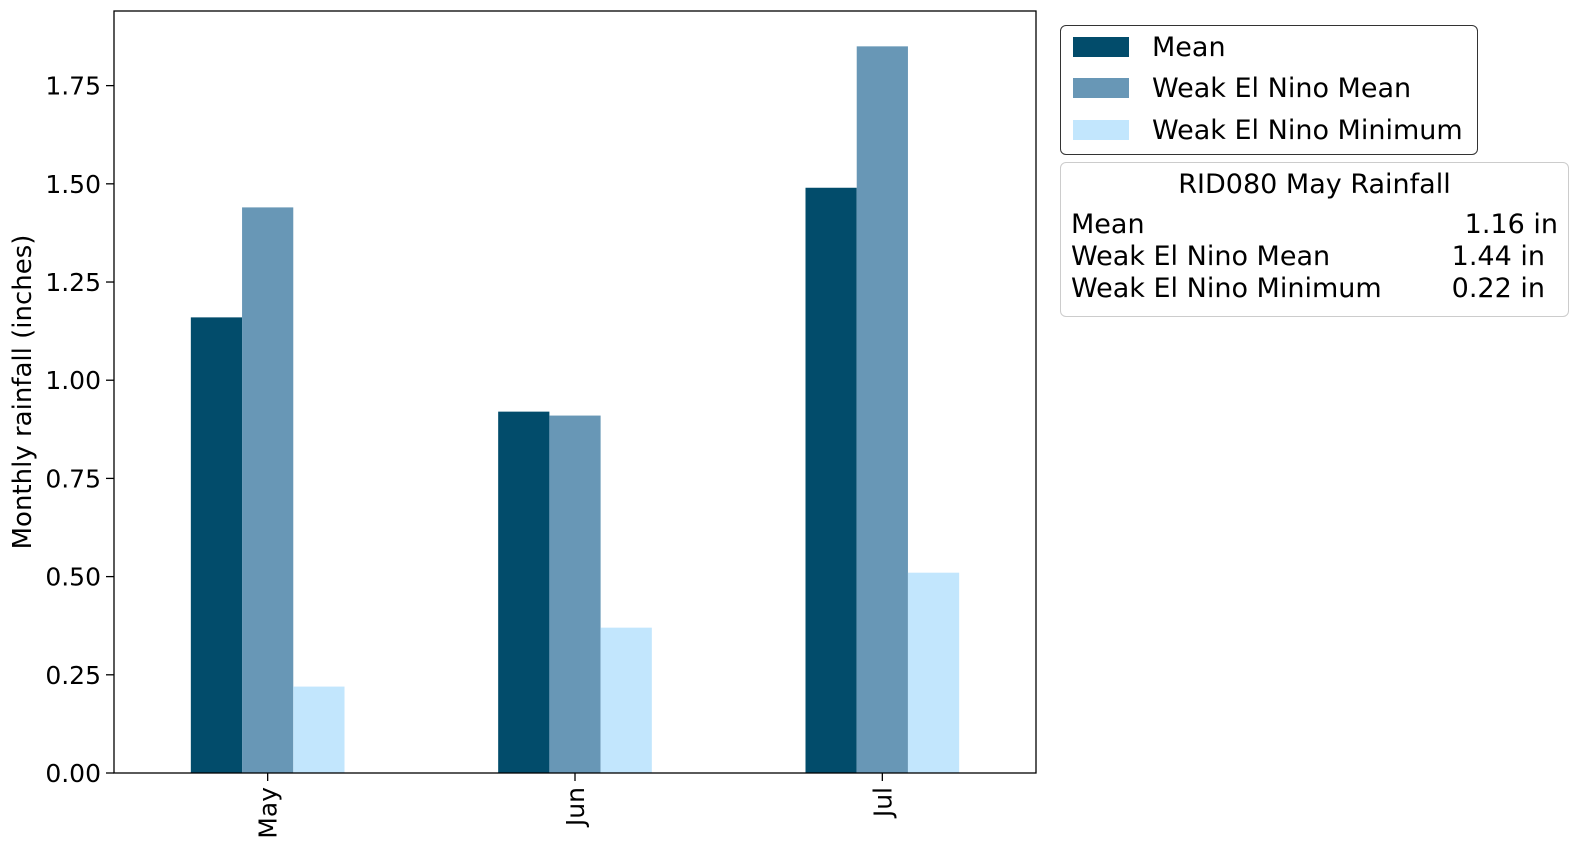  I want to click on y-tick-label: 0.00, so click(73, 773).